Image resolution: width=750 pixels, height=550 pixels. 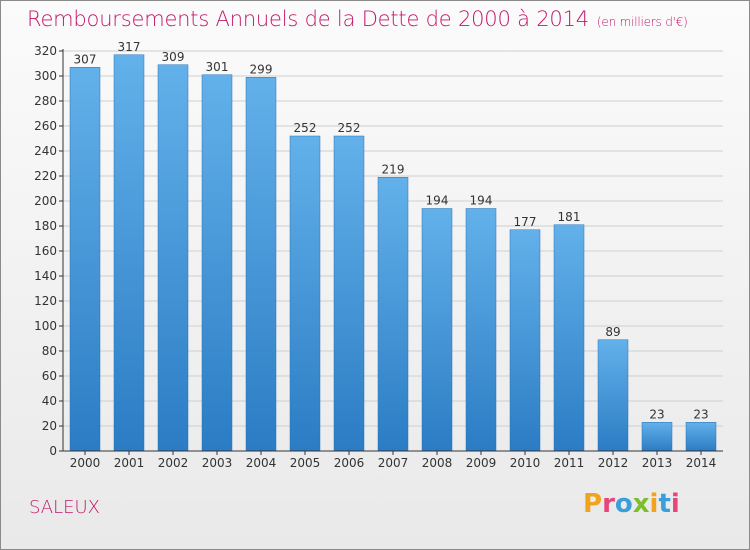 I want to click on data-label-2003: 301, so click(x=217, y=67).